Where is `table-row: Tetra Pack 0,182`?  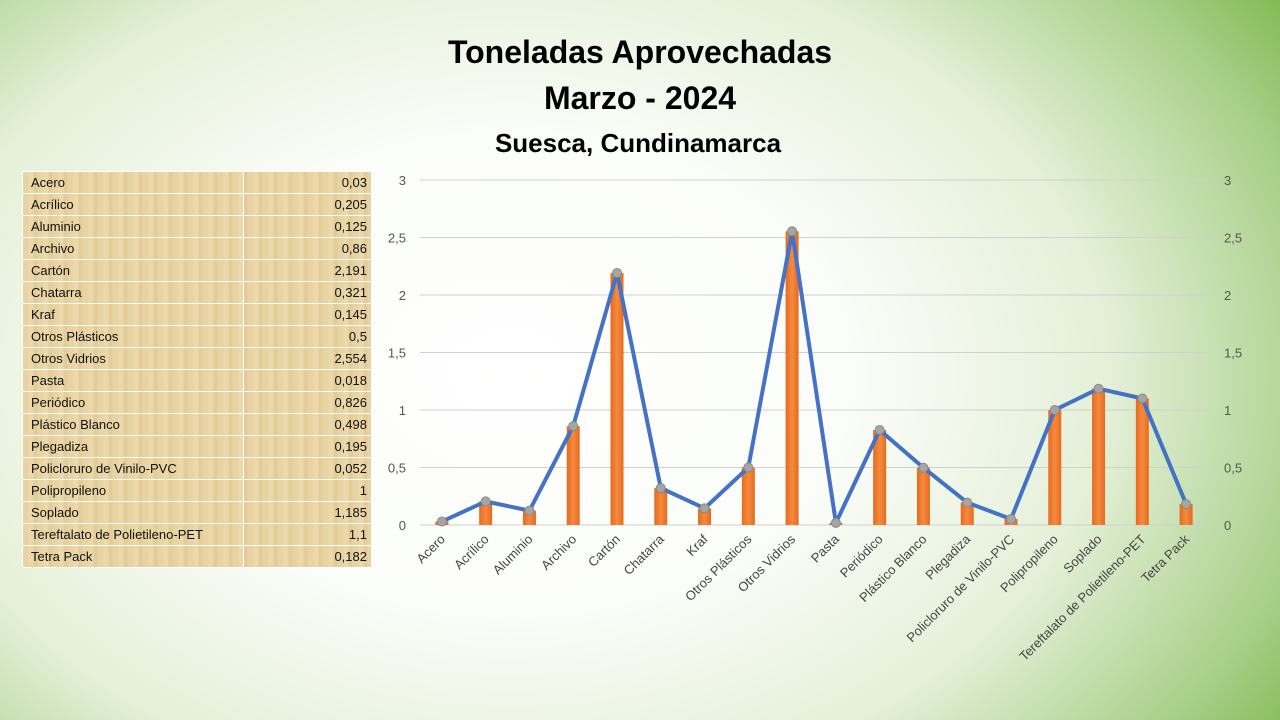 table-row: Tetra Pack 0,182 is located at coordinates (197, 556).